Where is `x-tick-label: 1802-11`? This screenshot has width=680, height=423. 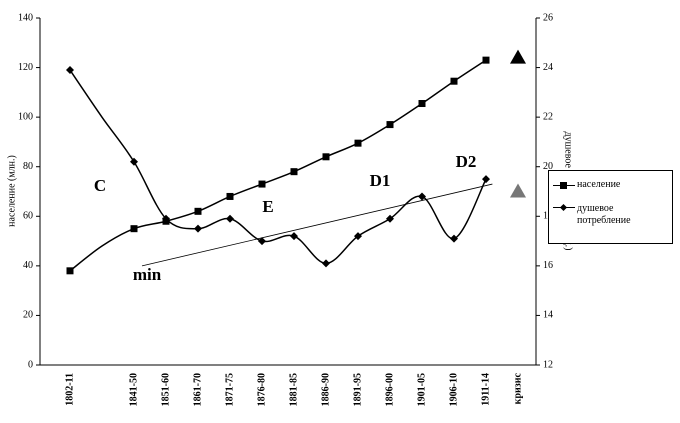
x-tick-label: 1802-11 is located at coordinates (69, 389).